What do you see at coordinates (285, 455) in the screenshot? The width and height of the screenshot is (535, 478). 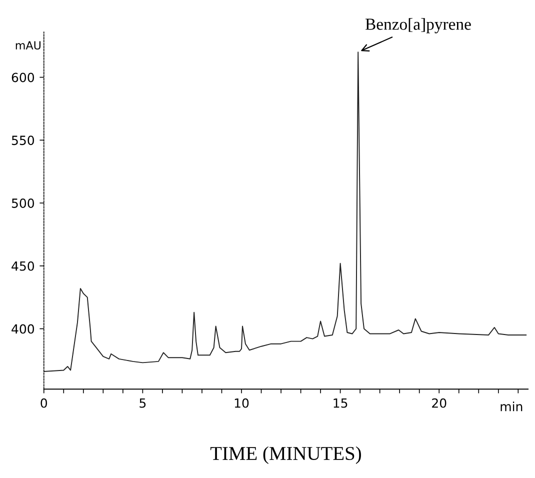 I see `x-axis-title: TIME (MINUTES)` at bounding box center [285, 455].